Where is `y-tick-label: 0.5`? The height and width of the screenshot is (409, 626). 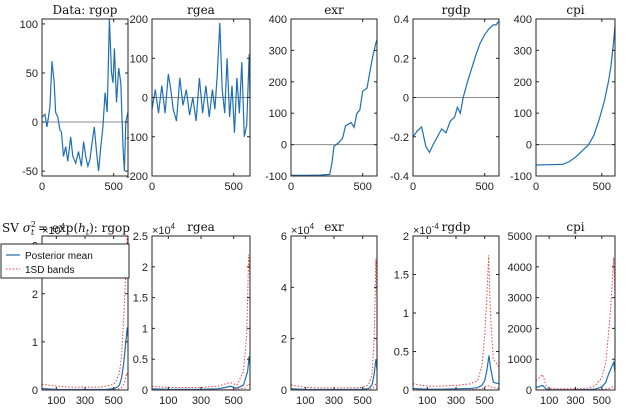
y-tick-label: 0.5 is located at coordinates (140, 360).